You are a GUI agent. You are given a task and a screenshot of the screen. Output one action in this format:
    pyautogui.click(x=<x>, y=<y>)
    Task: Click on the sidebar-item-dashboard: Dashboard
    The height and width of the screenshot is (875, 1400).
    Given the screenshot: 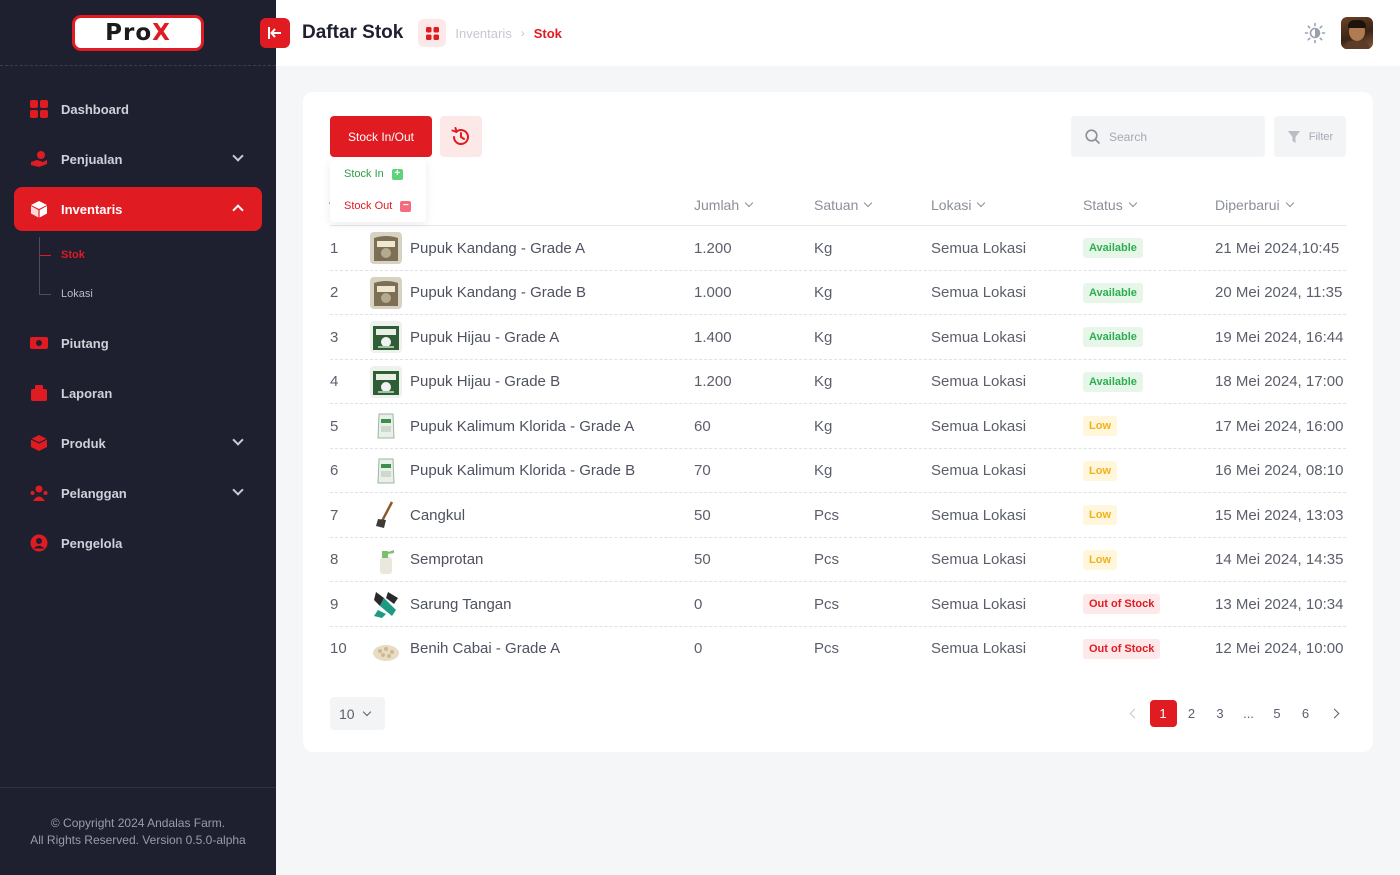 What is the action you would take?
    pyautogui.click(x=138, y=109)
    